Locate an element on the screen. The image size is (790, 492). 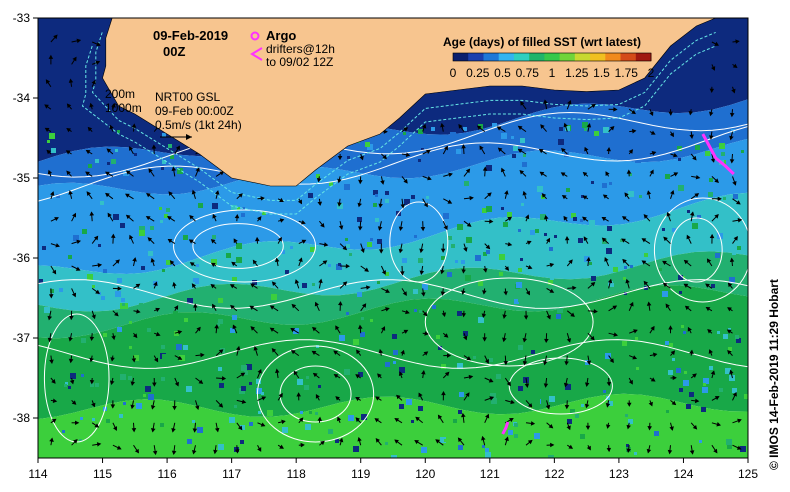
y-tick-label: -36 is located at coordinates (22, 258).